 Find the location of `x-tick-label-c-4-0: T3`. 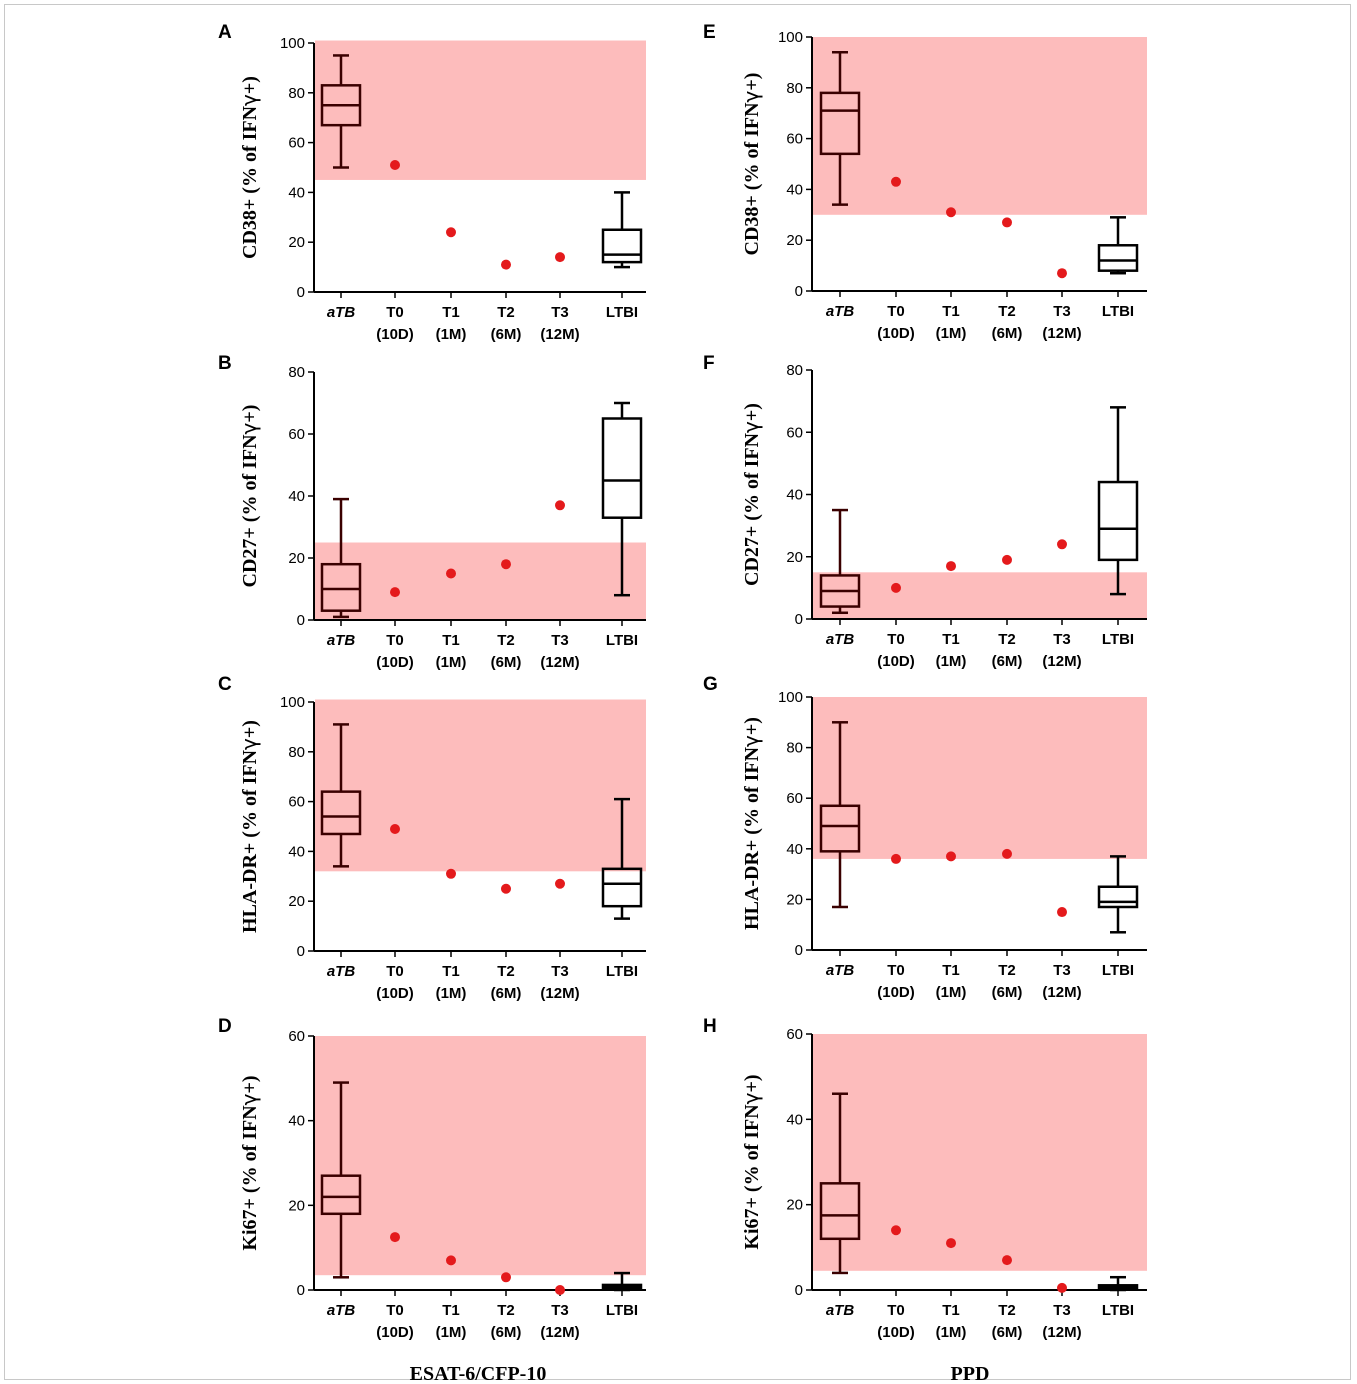

x-tick-label-c-4-0: T3 is located at coordinates (560, 971).